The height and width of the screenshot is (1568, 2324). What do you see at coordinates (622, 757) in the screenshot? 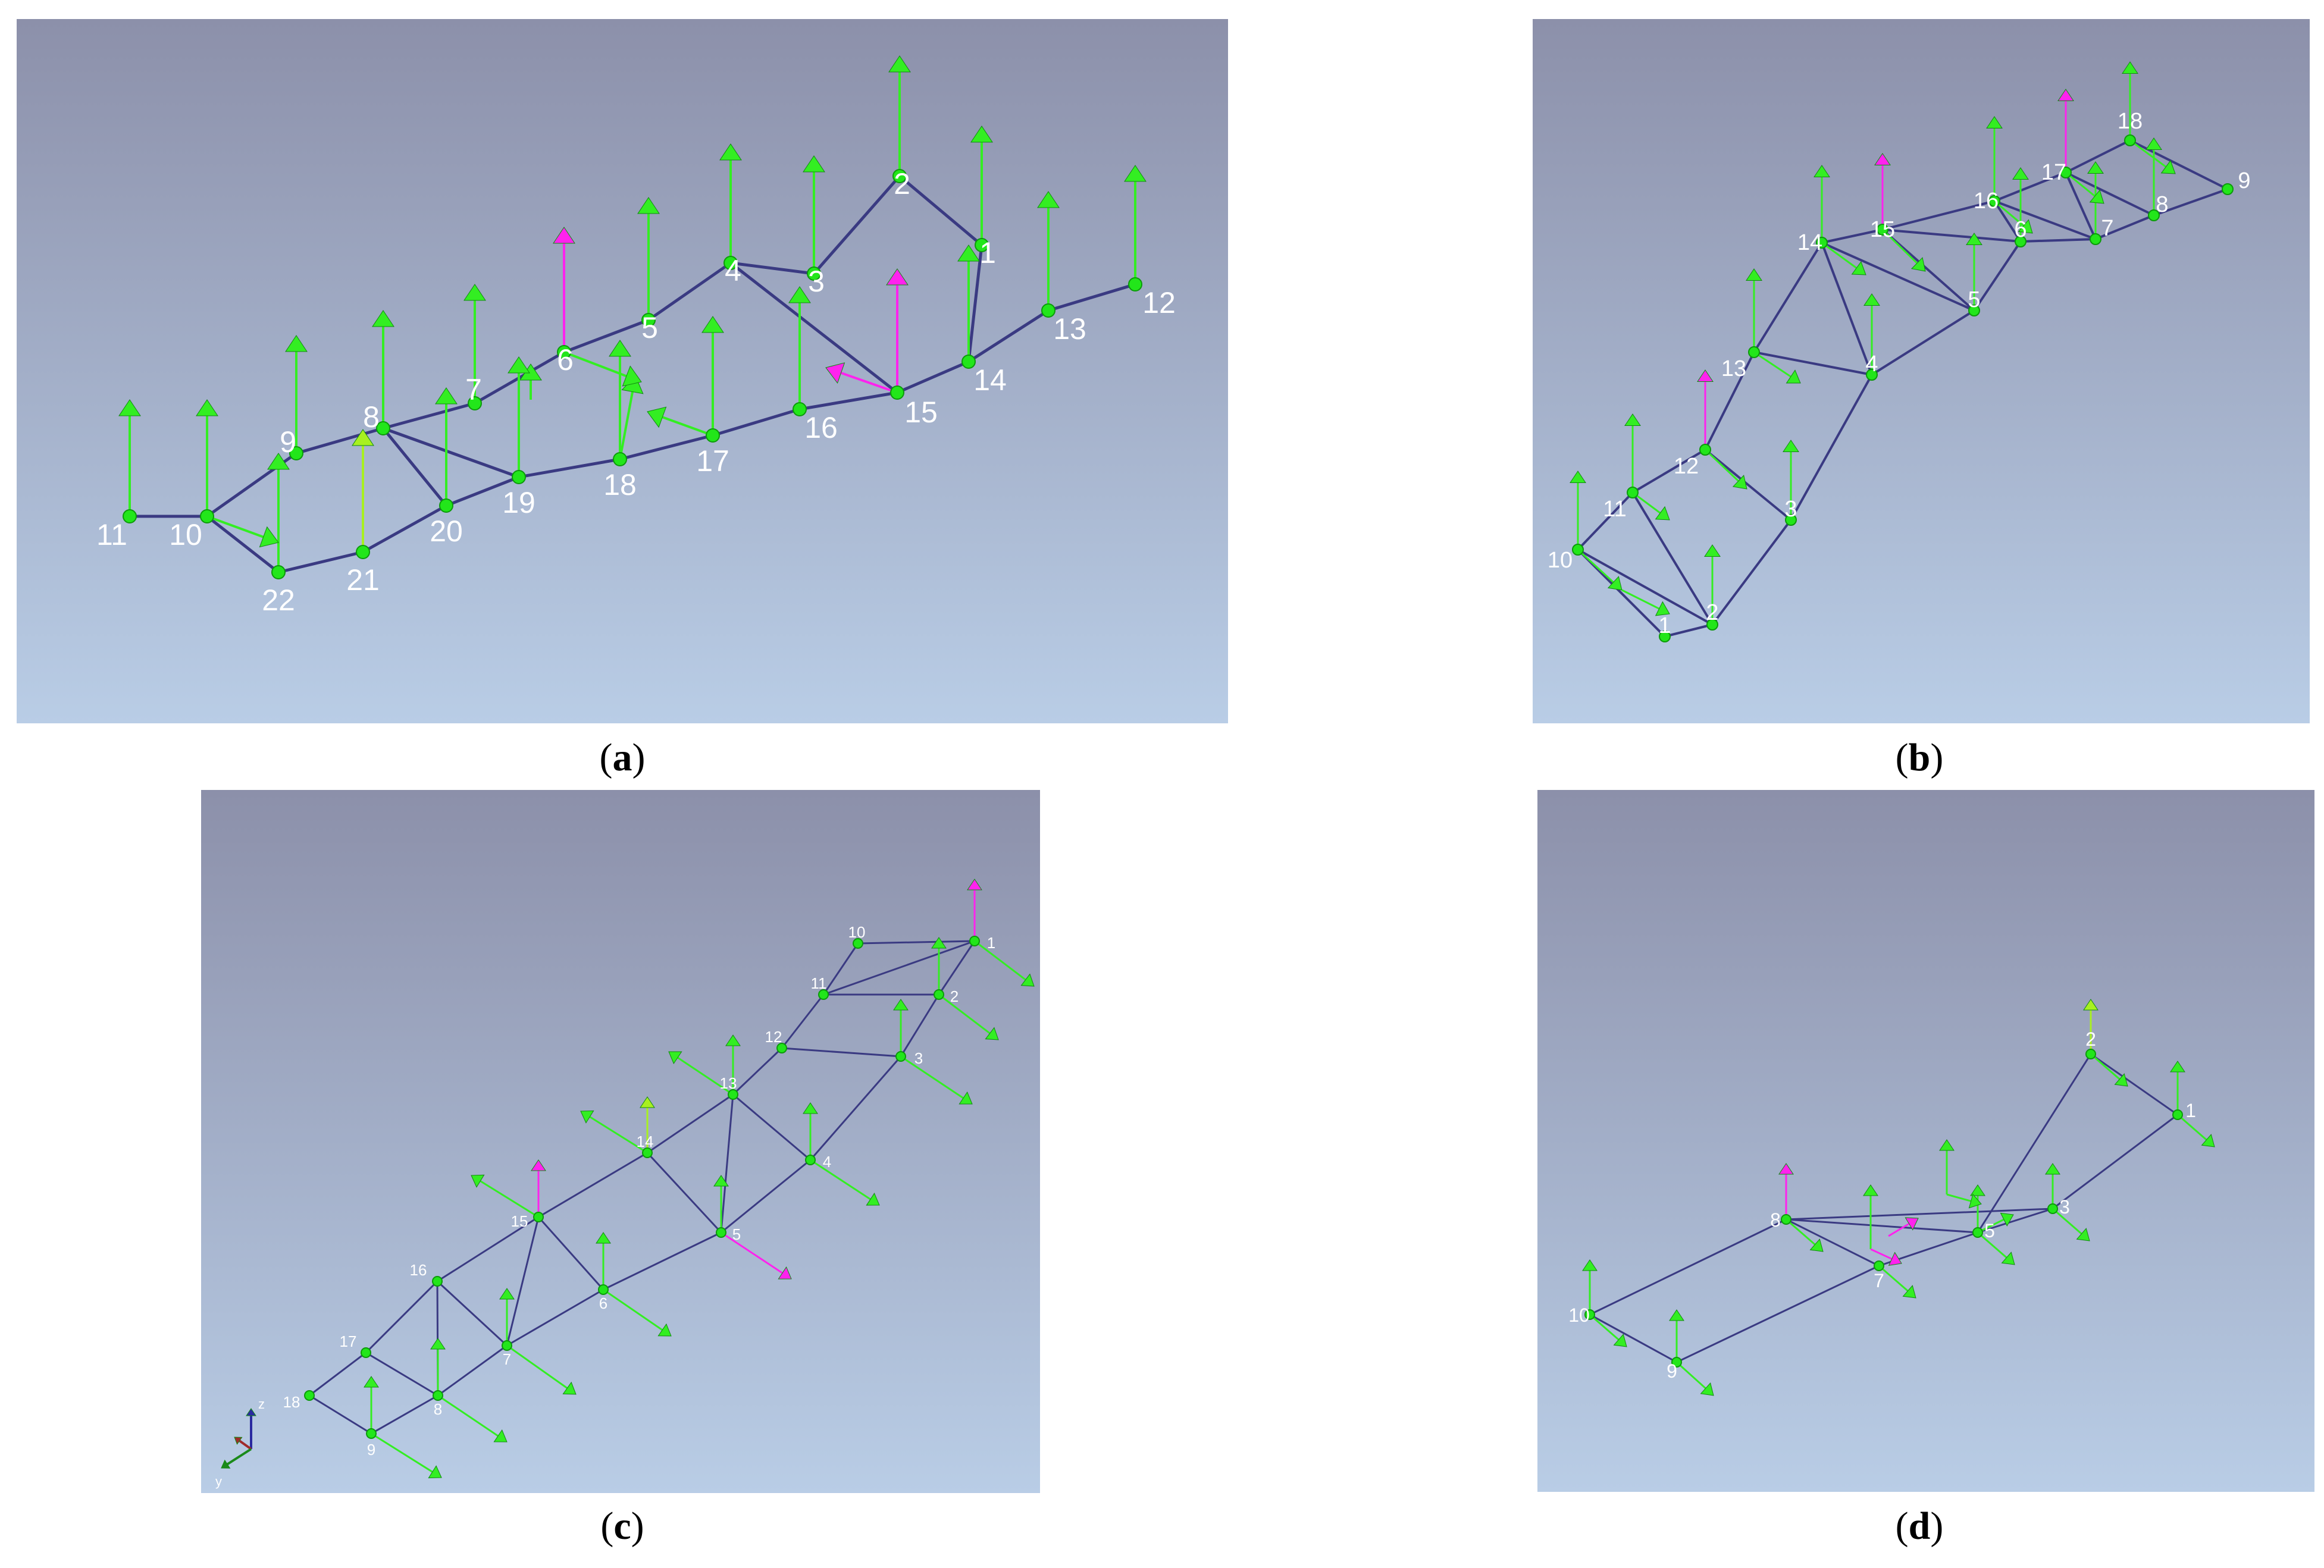
I see `panel-a-caption: (a)` at bounding box center [622, 757].